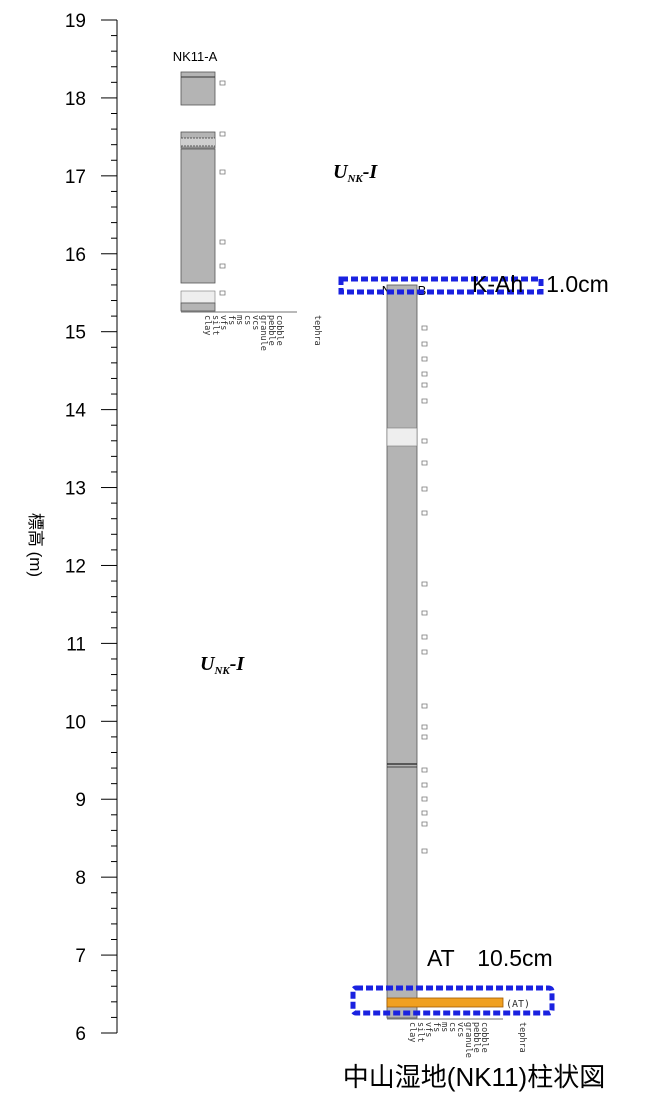 This screenshot has height=1096, width=653. Describe the element at coordinates (76, 411) in the screenshot. I see `axis-tick-label: 14` at that location.